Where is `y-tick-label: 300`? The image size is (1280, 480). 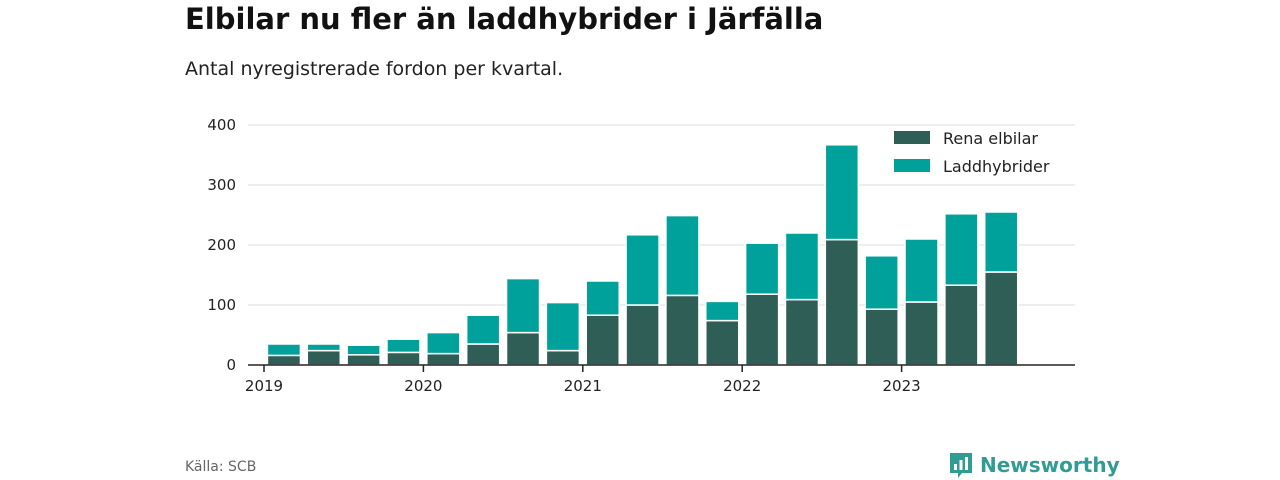
y-tick-label: 300 is located at coordinates (221, 185).